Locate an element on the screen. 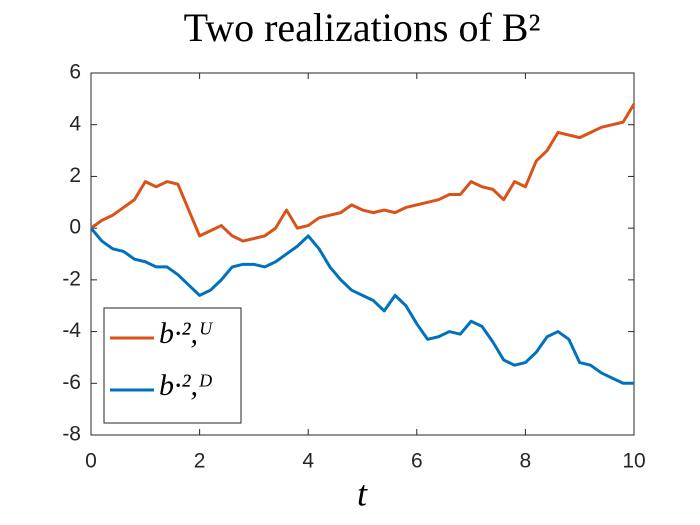 The width and height of the screenshot is (700, 525). y-tick-label: -2 is located at coordinates (71, 278).